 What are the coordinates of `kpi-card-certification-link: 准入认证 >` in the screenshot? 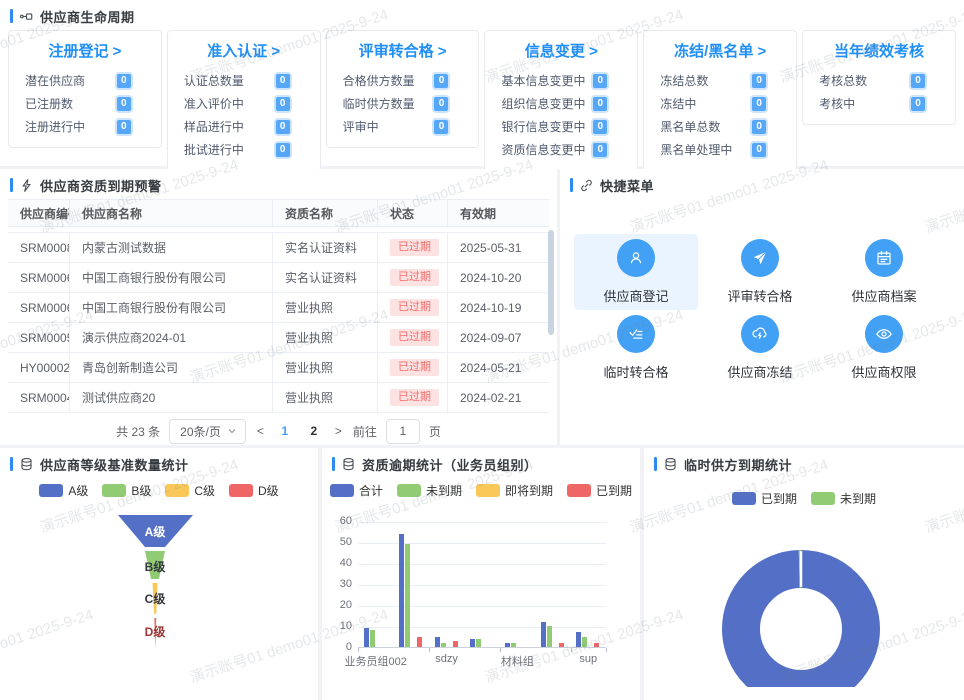 It's located at (244, 51).